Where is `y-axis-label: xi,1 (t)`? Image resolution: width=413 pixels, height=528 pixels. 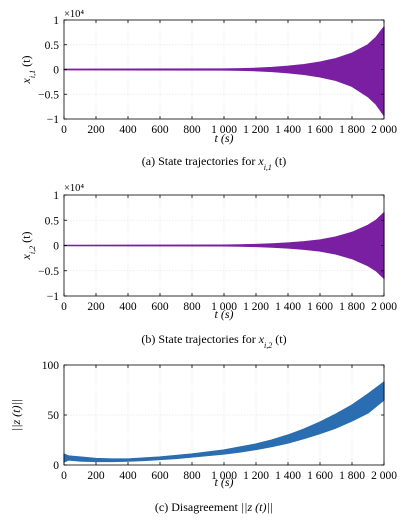 y-axis-label: xi,1 (t) is located at coordinates (28, 70).